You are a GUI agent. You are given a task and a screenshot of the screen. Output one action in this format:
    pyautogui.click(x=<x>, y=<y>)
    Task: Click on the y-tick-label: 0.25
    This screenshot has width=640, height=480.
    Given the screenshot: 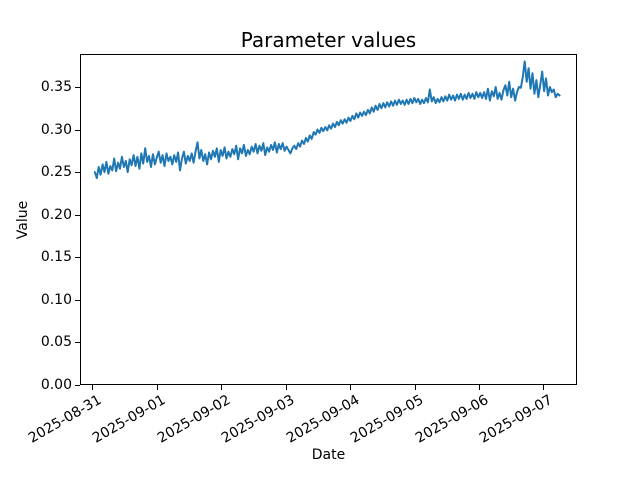 What is the action you would take?
    pyautogui.click(x=56, y=172)
    